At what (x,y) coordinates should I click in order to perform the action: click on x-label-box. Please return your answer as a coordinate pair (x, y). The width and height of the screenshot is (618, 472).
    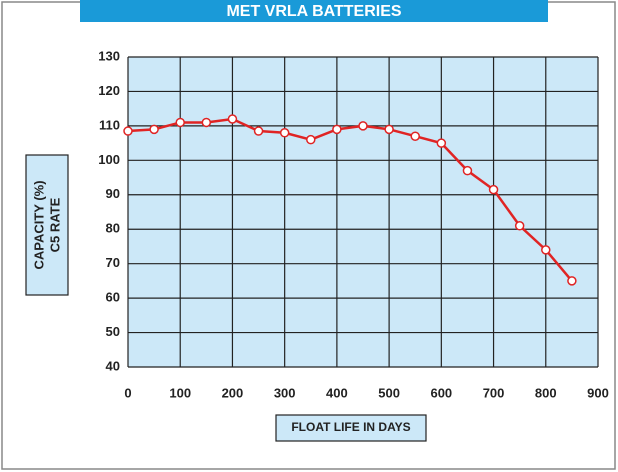
    Looking at the image, I should click on (351, 428).